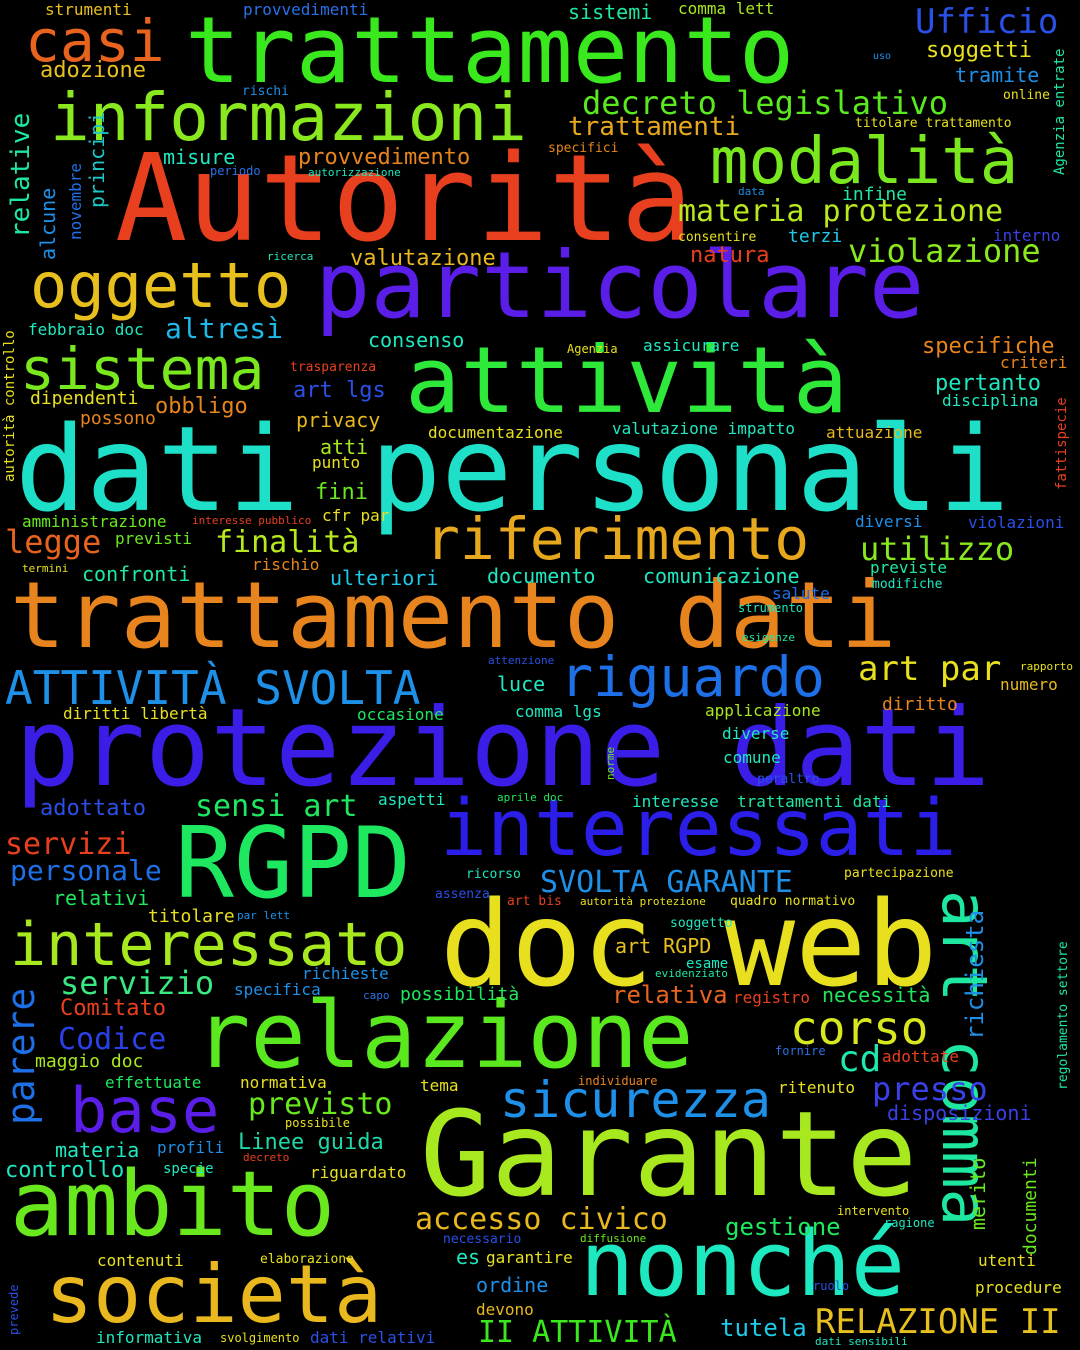  Describe the element at coordinates (721, 576) in the screenshot. I see `cloud-word-comunicazione: comunicazione` at that location.